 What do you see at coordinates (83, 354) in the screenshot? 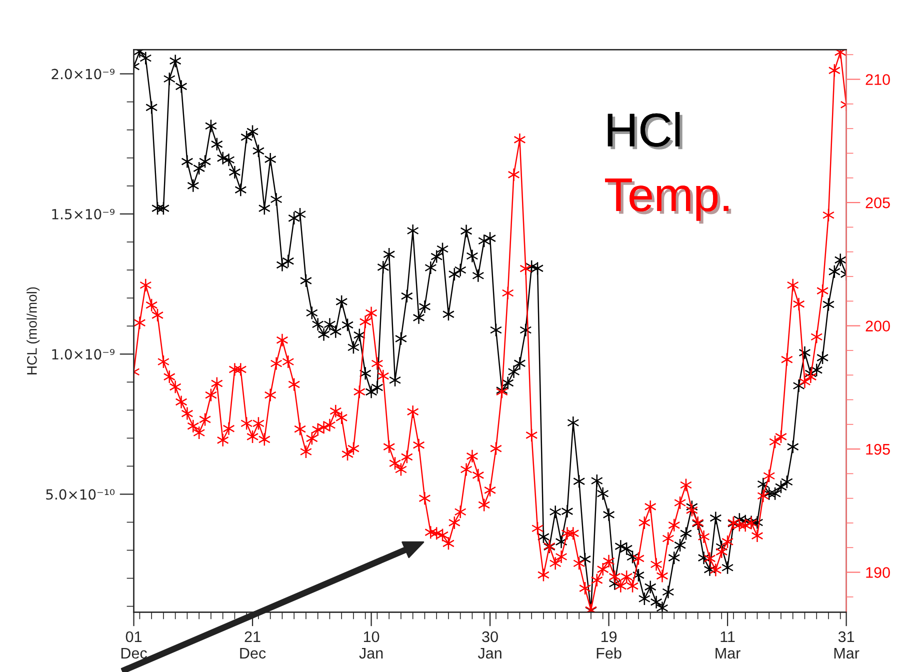
I see `y-tick-label: 1.0×10⁻⁹` at bounding box center [83, 354].